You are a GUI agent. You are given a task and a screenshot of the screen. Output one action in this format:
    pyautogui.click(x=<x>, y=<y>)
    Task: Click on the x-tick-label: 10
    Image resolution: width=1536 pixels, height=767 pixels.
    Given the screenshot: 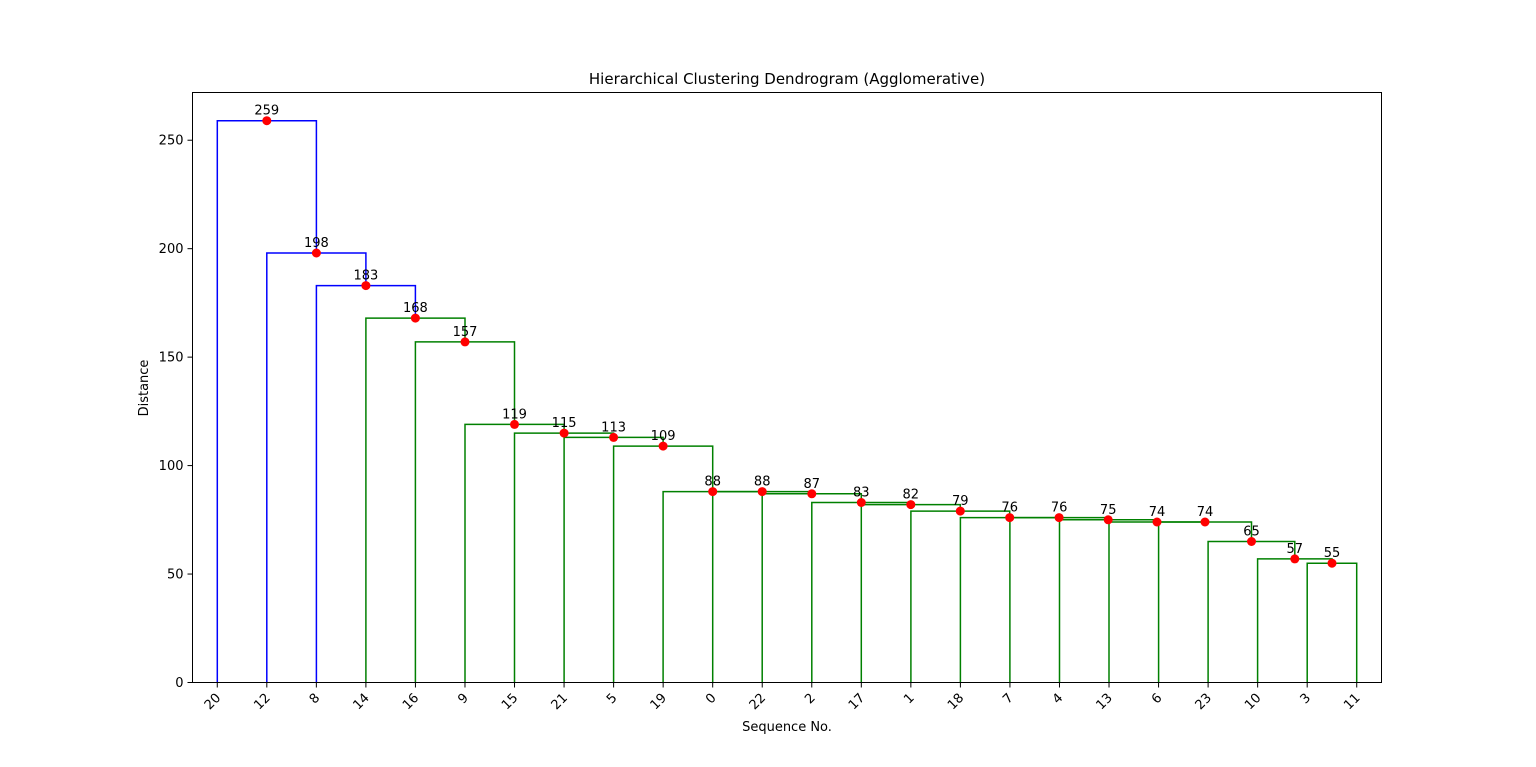 What is the action you would take?
    pyautogui.click(x=1253, y=702)
    